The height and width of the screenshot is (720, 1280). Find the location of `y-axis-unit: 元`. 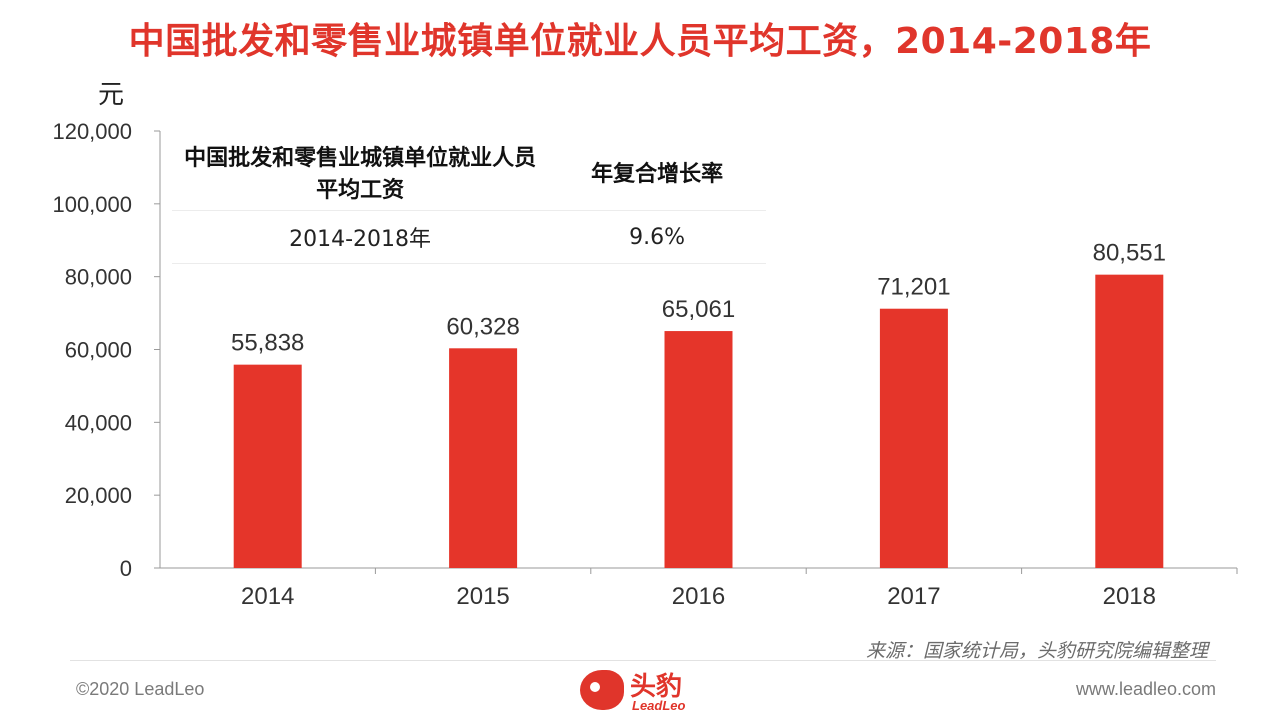

y-axis-unit: 元 is located at coordinates (111, 95).